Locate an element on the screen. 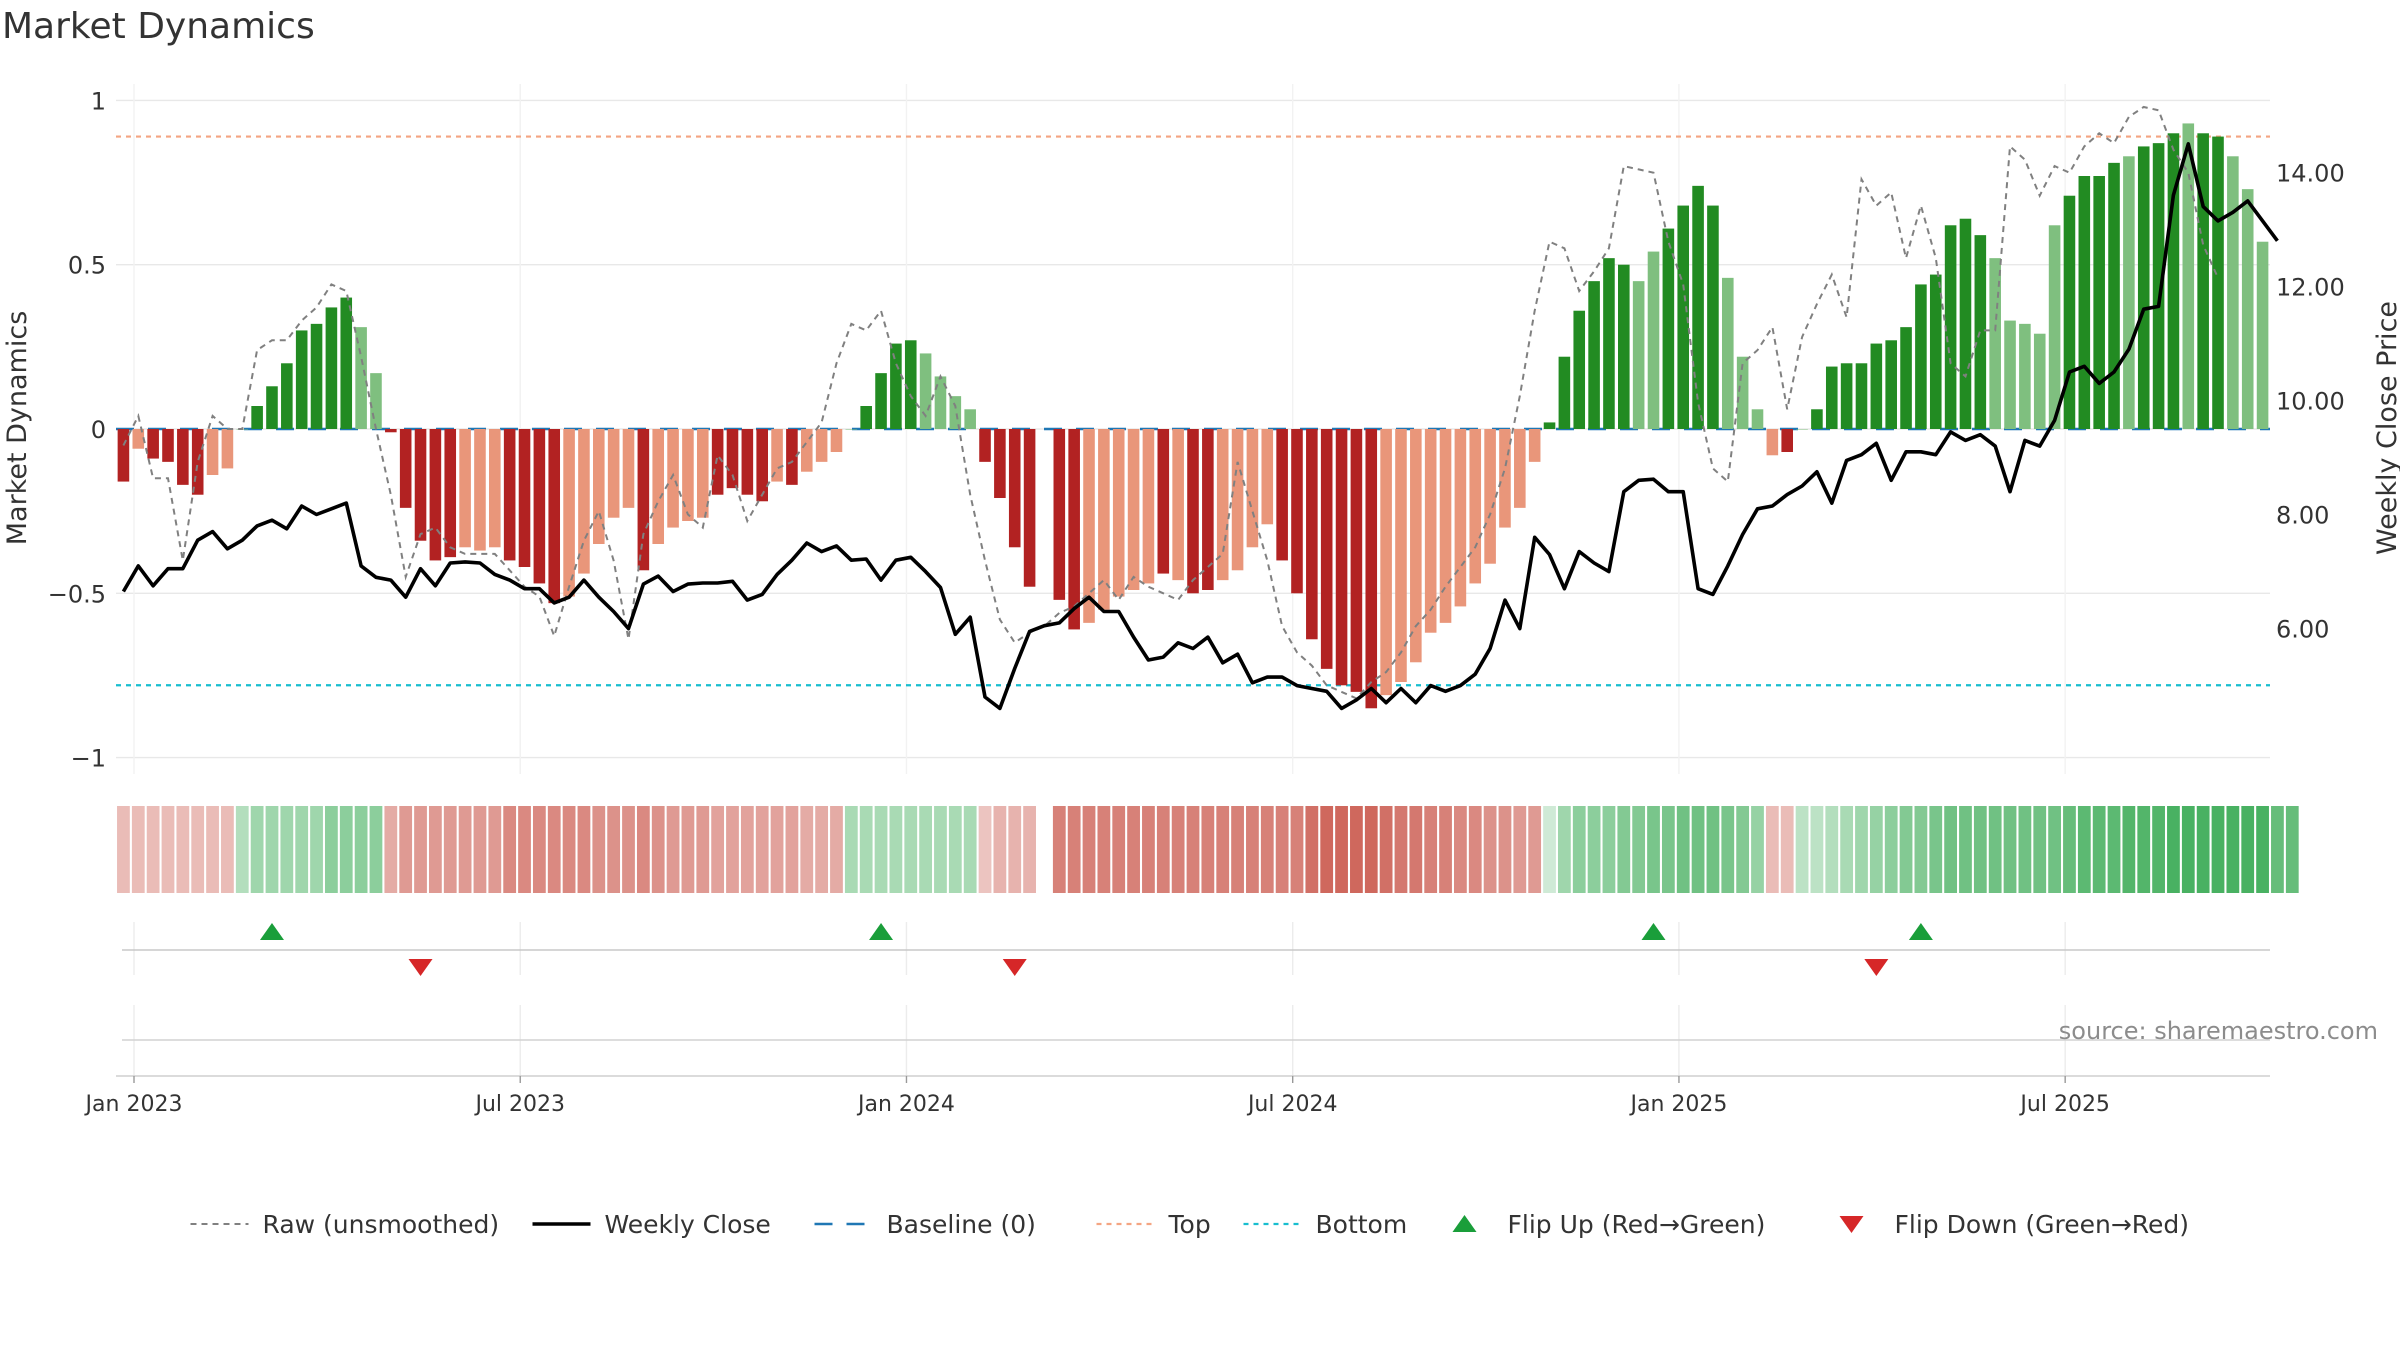 The height and width of the screenshot is (1350, 2400). legend-swatch is located at coordinates (1851, 1224).